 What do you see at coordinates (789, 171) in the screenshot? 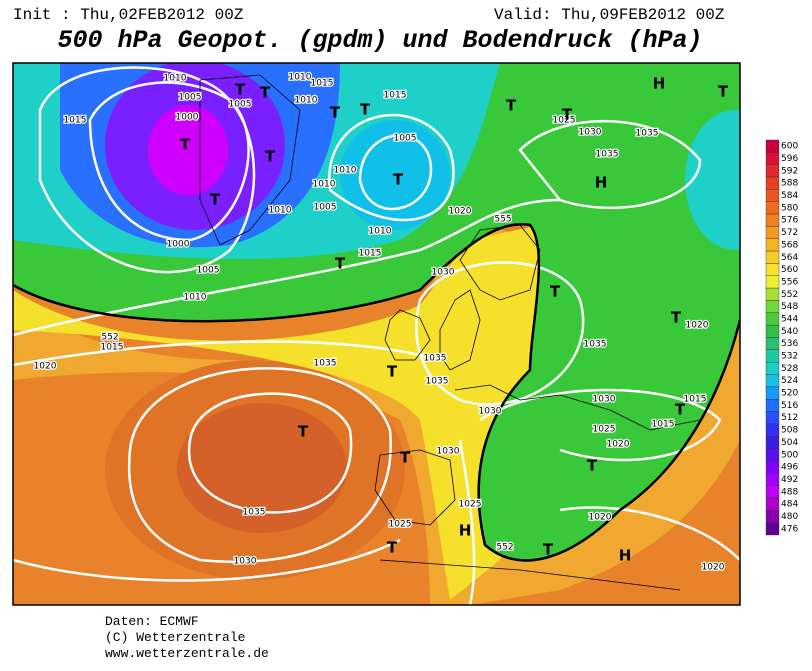
I see `legend-label: 592` at bounding box center [789, 171].